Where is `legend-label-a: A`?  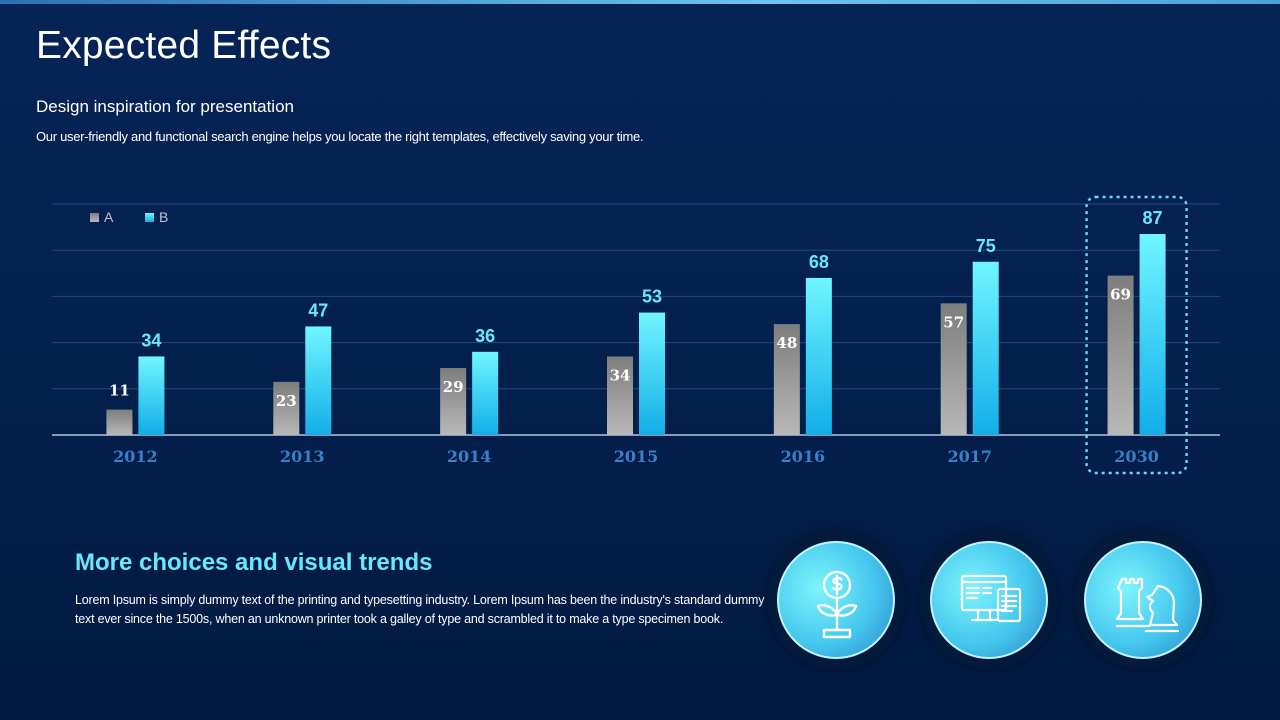
legend-label-a: A is located at coordinates (109, 217).